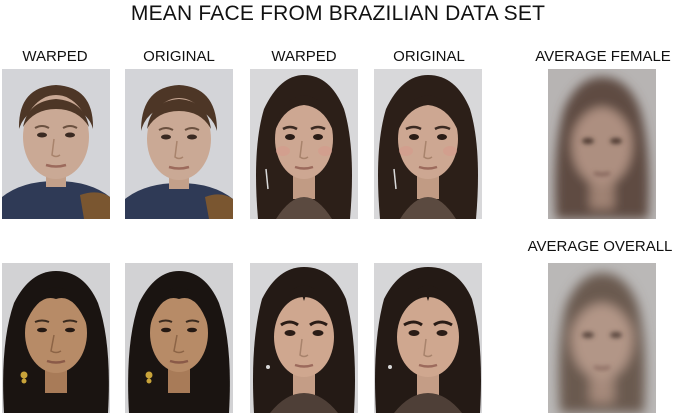 This screenshot has width=676, height=415. Describe the element at coordinates (602, 144) in the screenshot. I see `average-female-face` at that location.